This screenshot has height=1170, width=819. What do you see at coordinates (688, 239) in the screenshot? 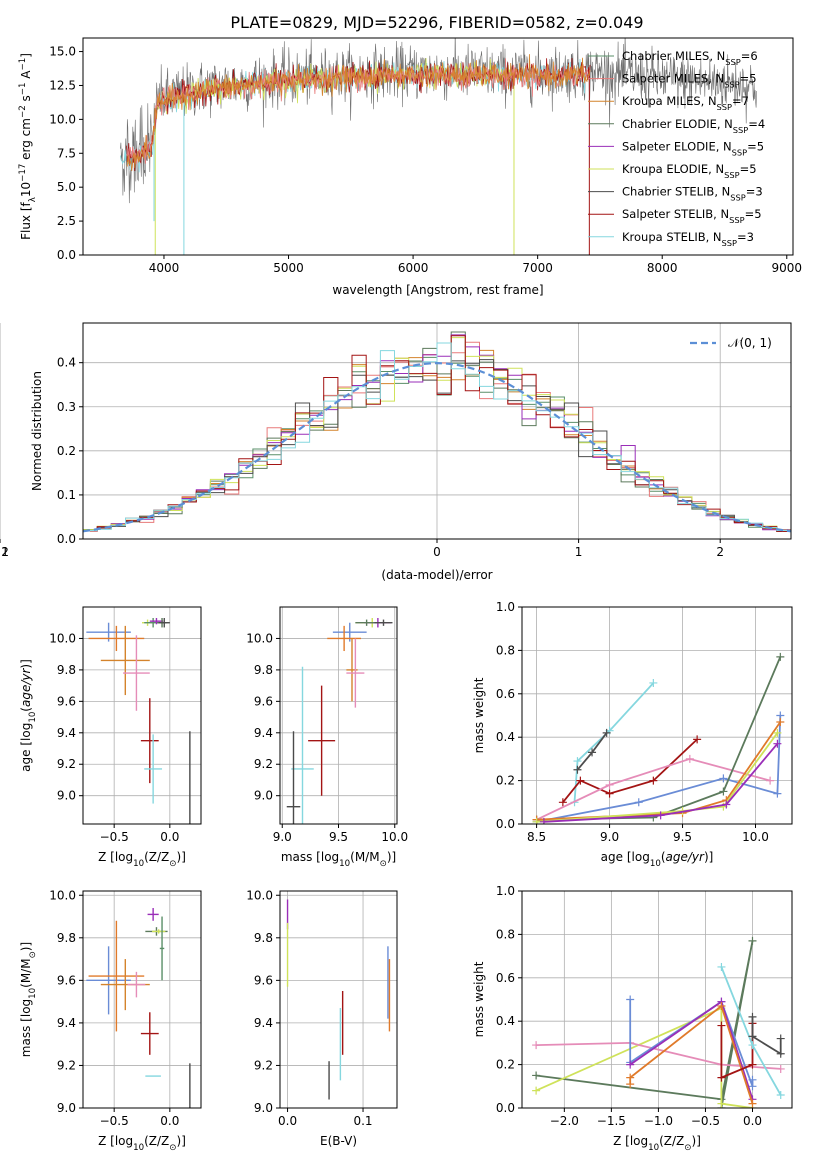
I see `legend-entry: Kroupa STELIB, NSSP=3` at bounding box center [688, 239].